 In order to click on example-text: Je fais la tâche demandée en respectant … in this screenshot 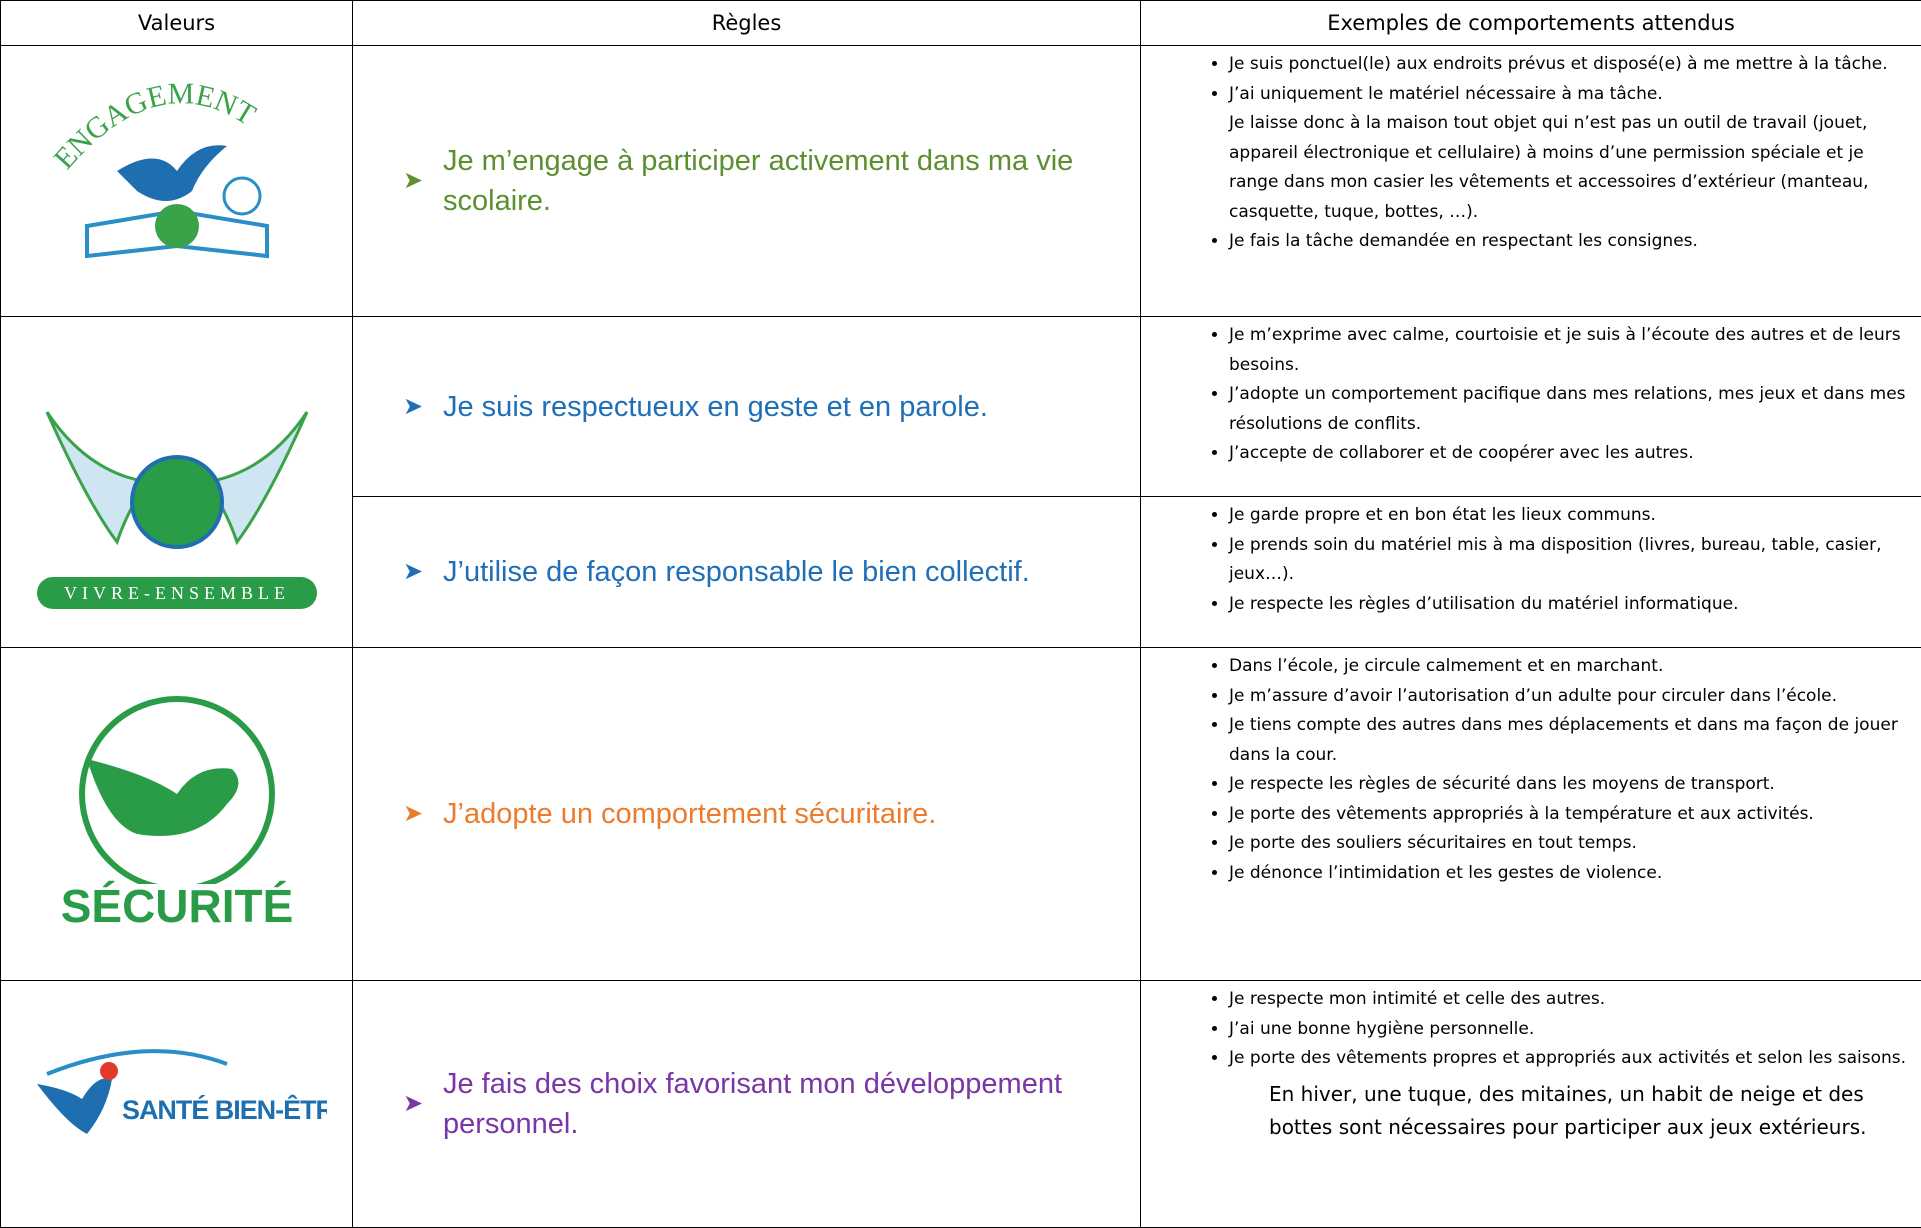, I will do `click(1463, 241)`.